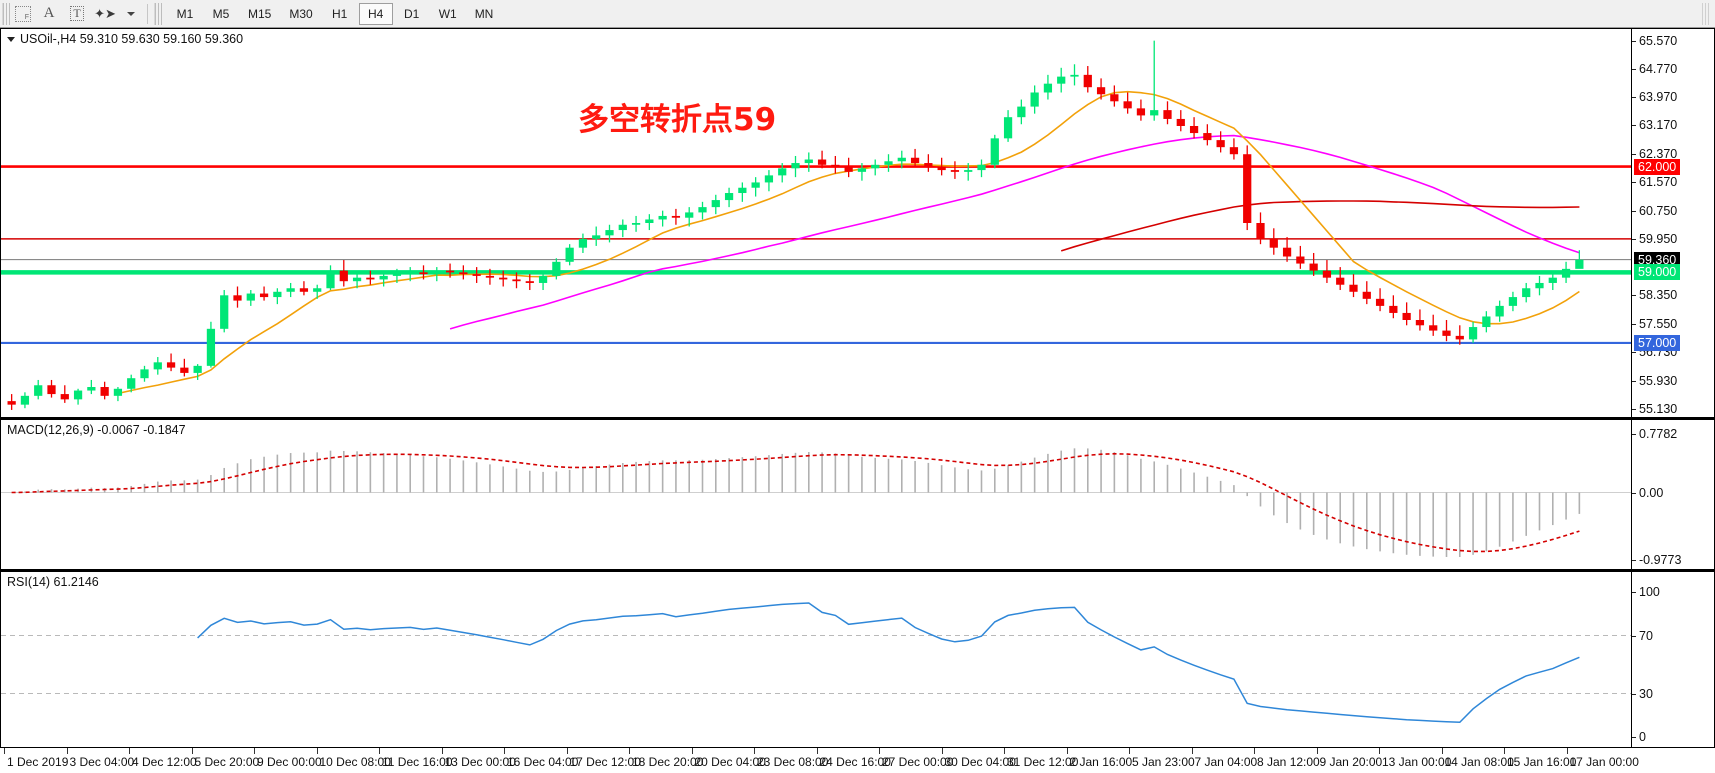  I want to click on price-y-label: 61.570, so click(1658, 181).